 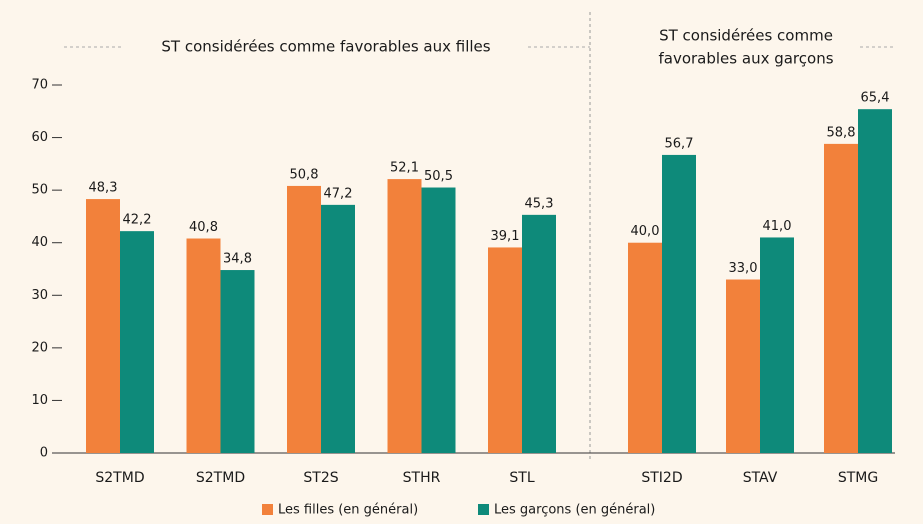 What do you see at coordinates (338, 193) in the screenshot?
I see `value-label: 47,2` at bounding box center [338, 193].